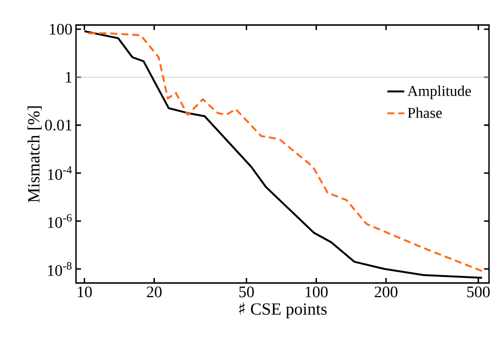  Describe the element at coordinates (58, 125) in the screenshot. I see `y-tick-label: 0.01` at that location.